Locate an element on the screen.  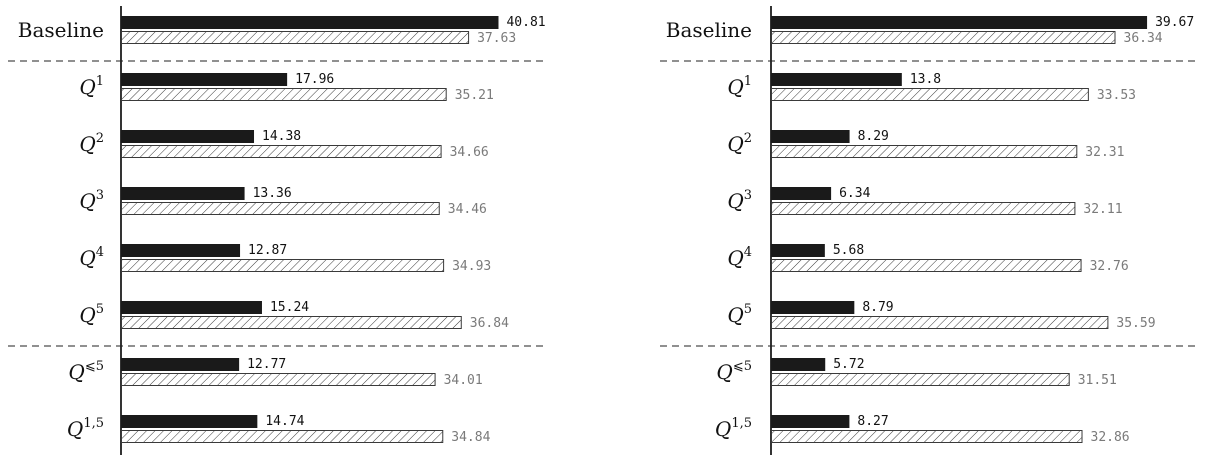
value-label-solid: 39.67 is located at coordinates (1174, 22).